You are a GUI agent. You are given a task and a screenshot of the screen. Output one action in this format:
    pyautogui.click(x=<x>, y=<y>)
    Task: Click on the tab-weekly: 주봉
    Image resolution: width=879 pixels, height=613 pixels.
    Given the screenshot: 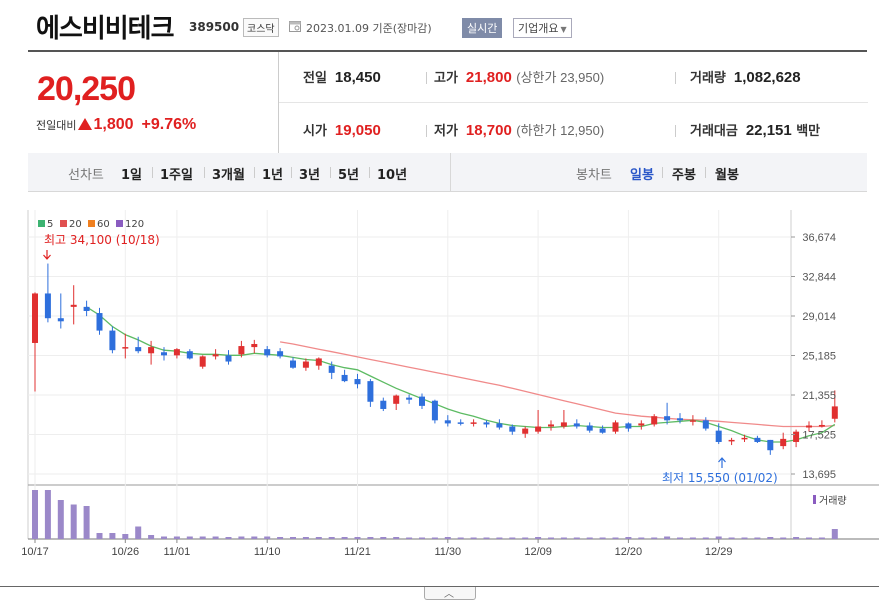 What is the action you would take?
    pyautogui.click(x=684, y=175)
    